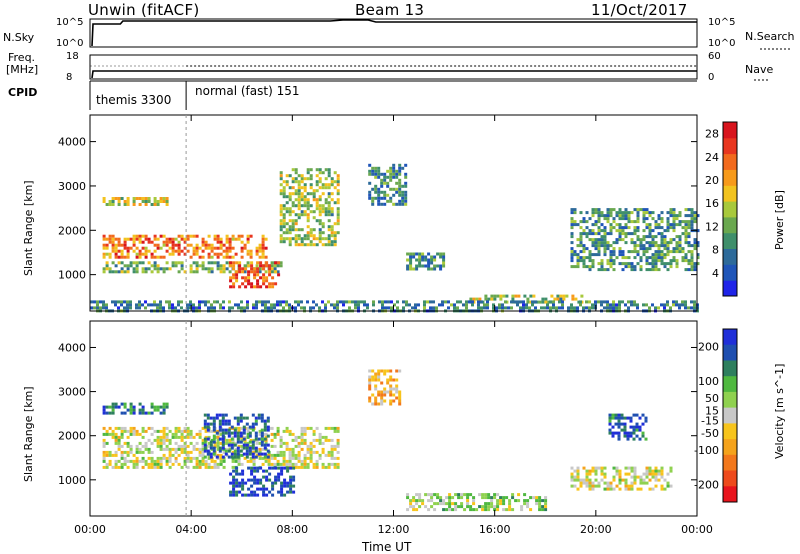  I want to click on freq-trace, so click(394, 74).